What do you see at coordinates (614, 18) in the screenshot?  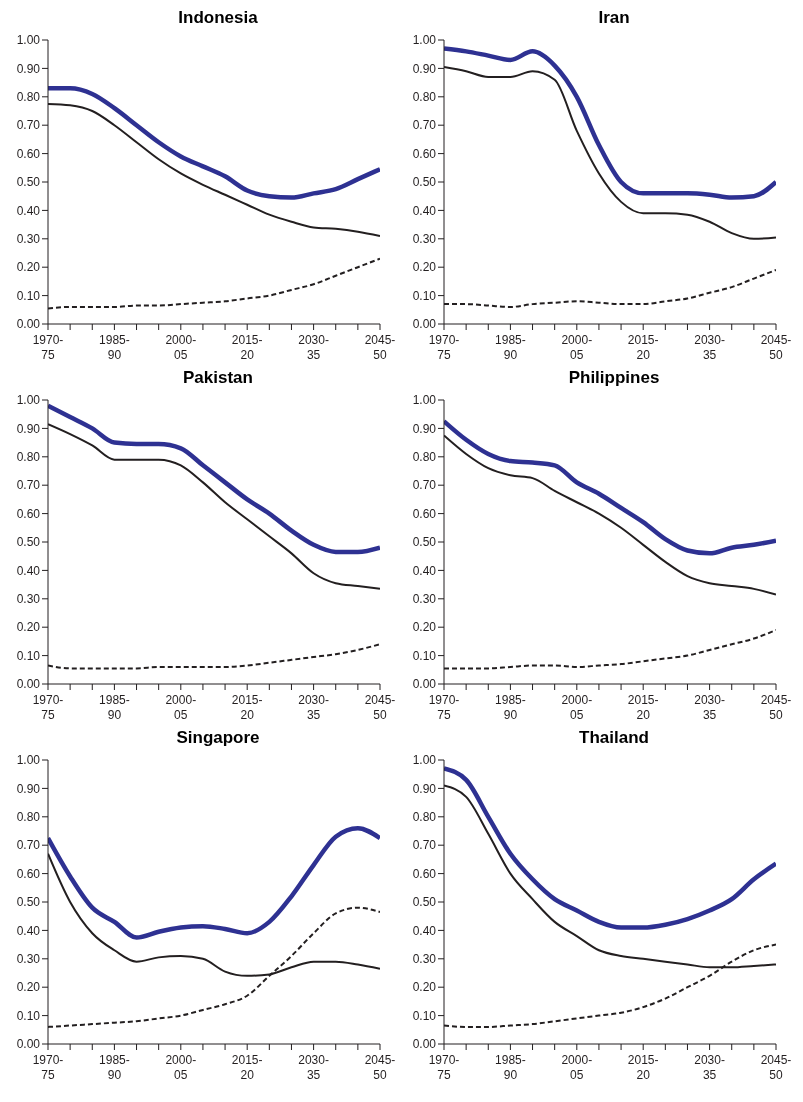 I see `chart-title: Iran` at bounding box center [614, 18].